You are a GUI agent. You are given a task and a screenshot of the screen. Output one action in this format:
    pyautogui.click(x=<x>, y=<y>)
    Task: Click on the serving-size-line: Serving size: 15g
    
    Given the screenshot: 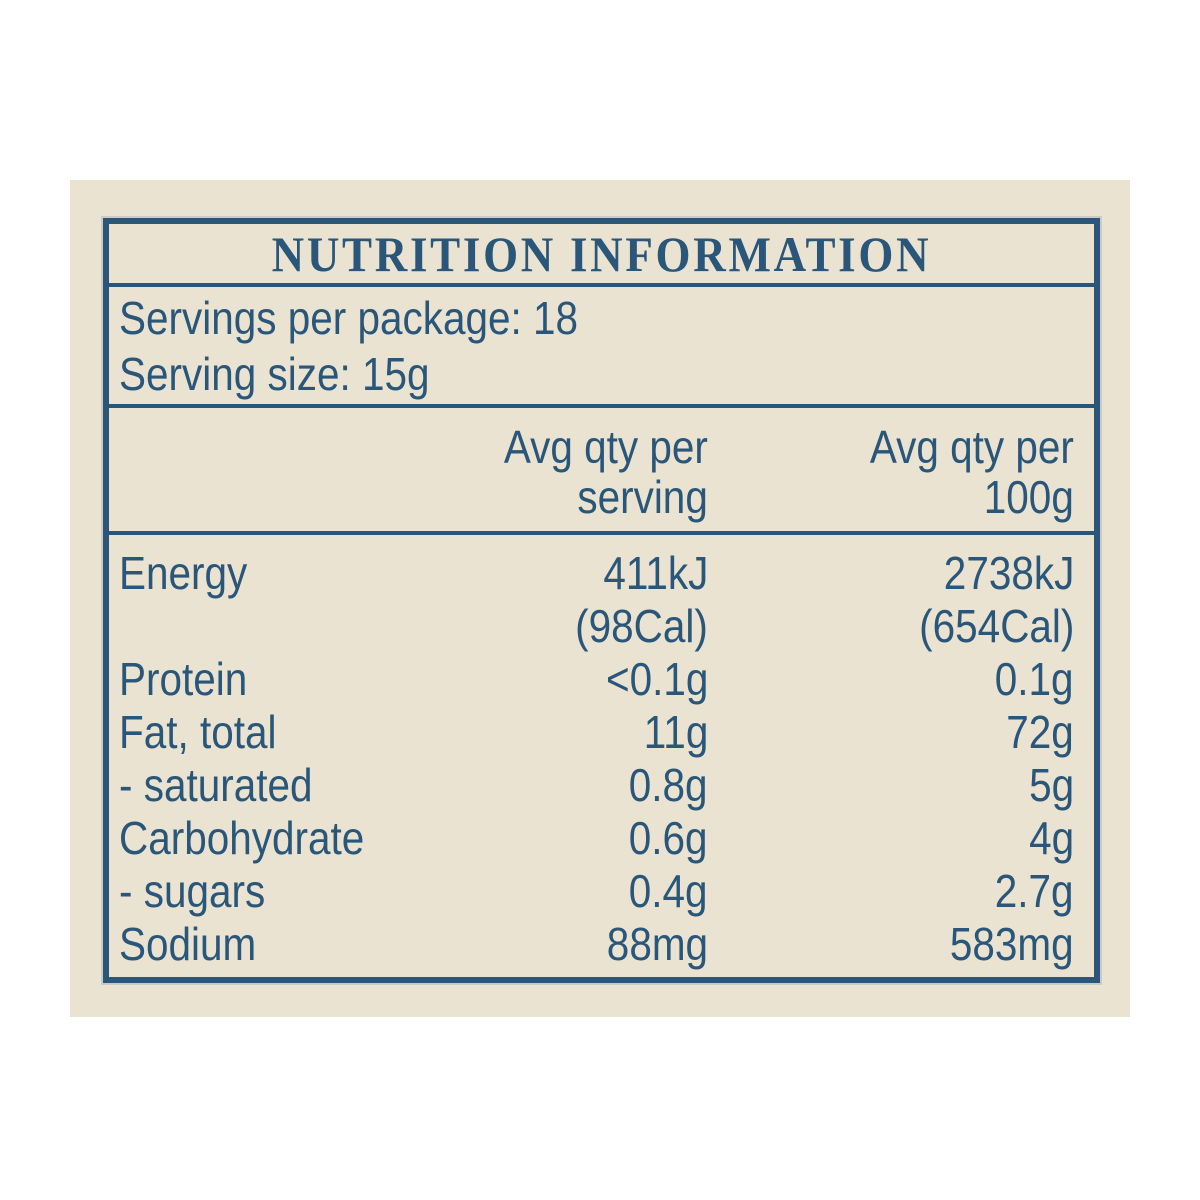 What is the action you would take?
    pyautogui.click(x=596, y=374)
    